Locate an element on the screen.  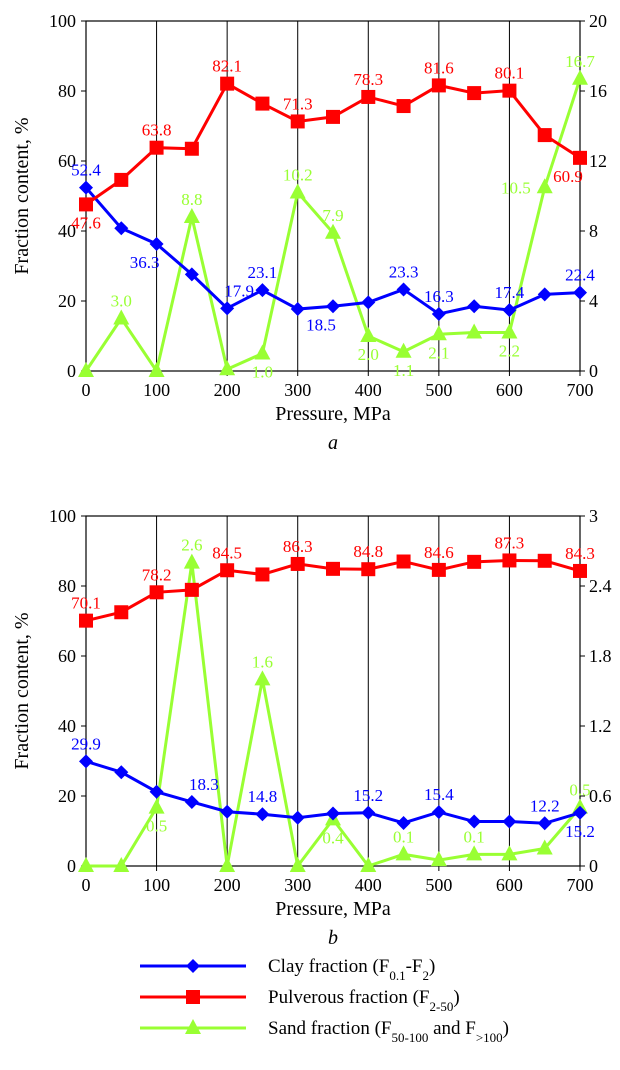
data-label-pulverous: 86.3 is located at coordinates (298, 546).